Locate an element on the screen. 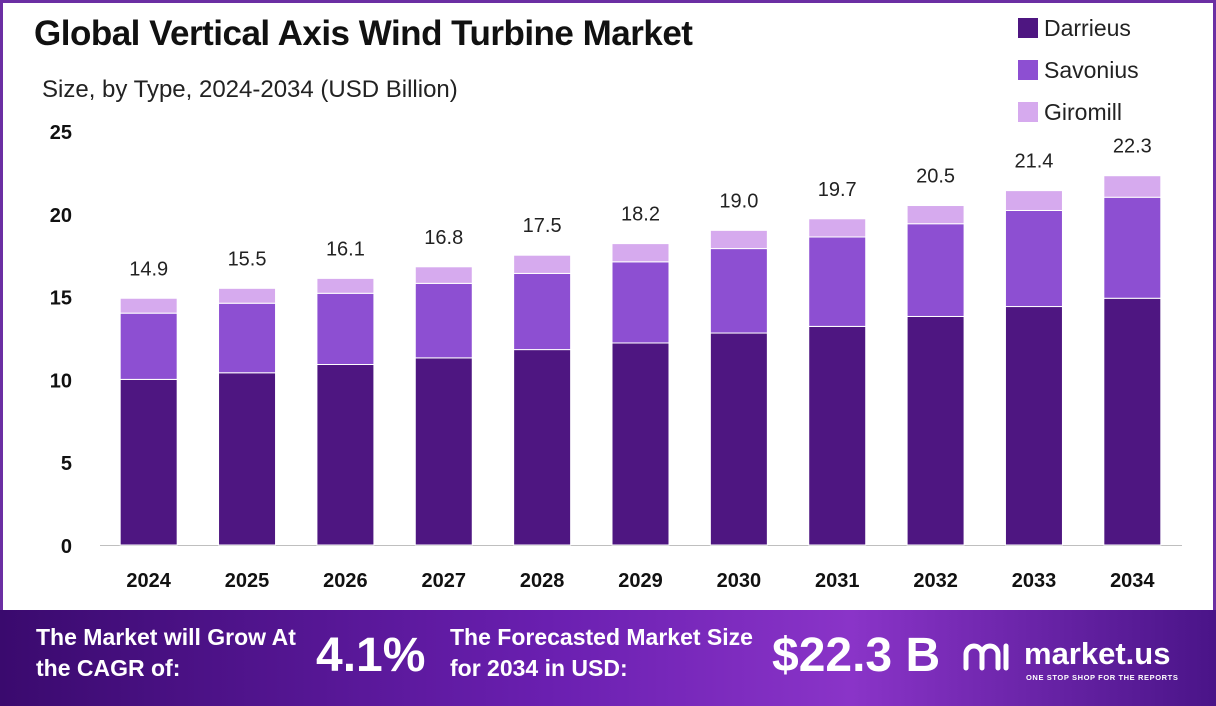 The width and height of the screenshot is (1216, 706). x-tick-label: 2033 is located at coordinates (1034, 581).